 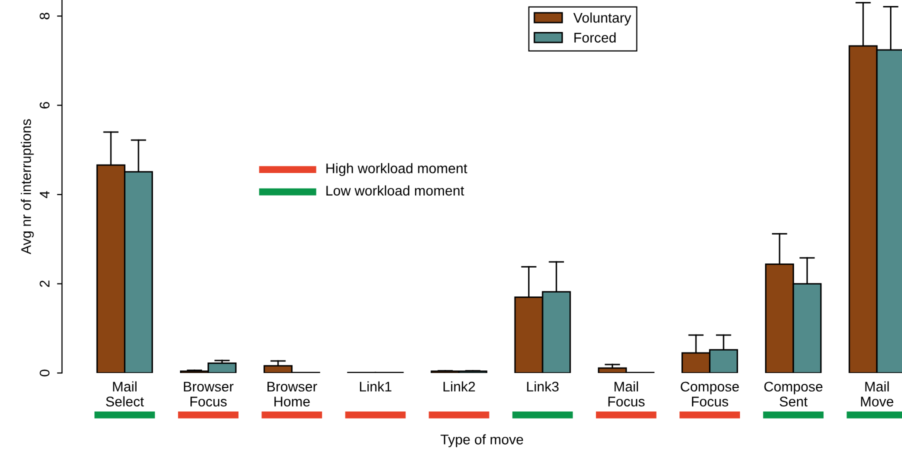 I want to click on x-tick-label: Compose Sent, so click(x=793, y=394).